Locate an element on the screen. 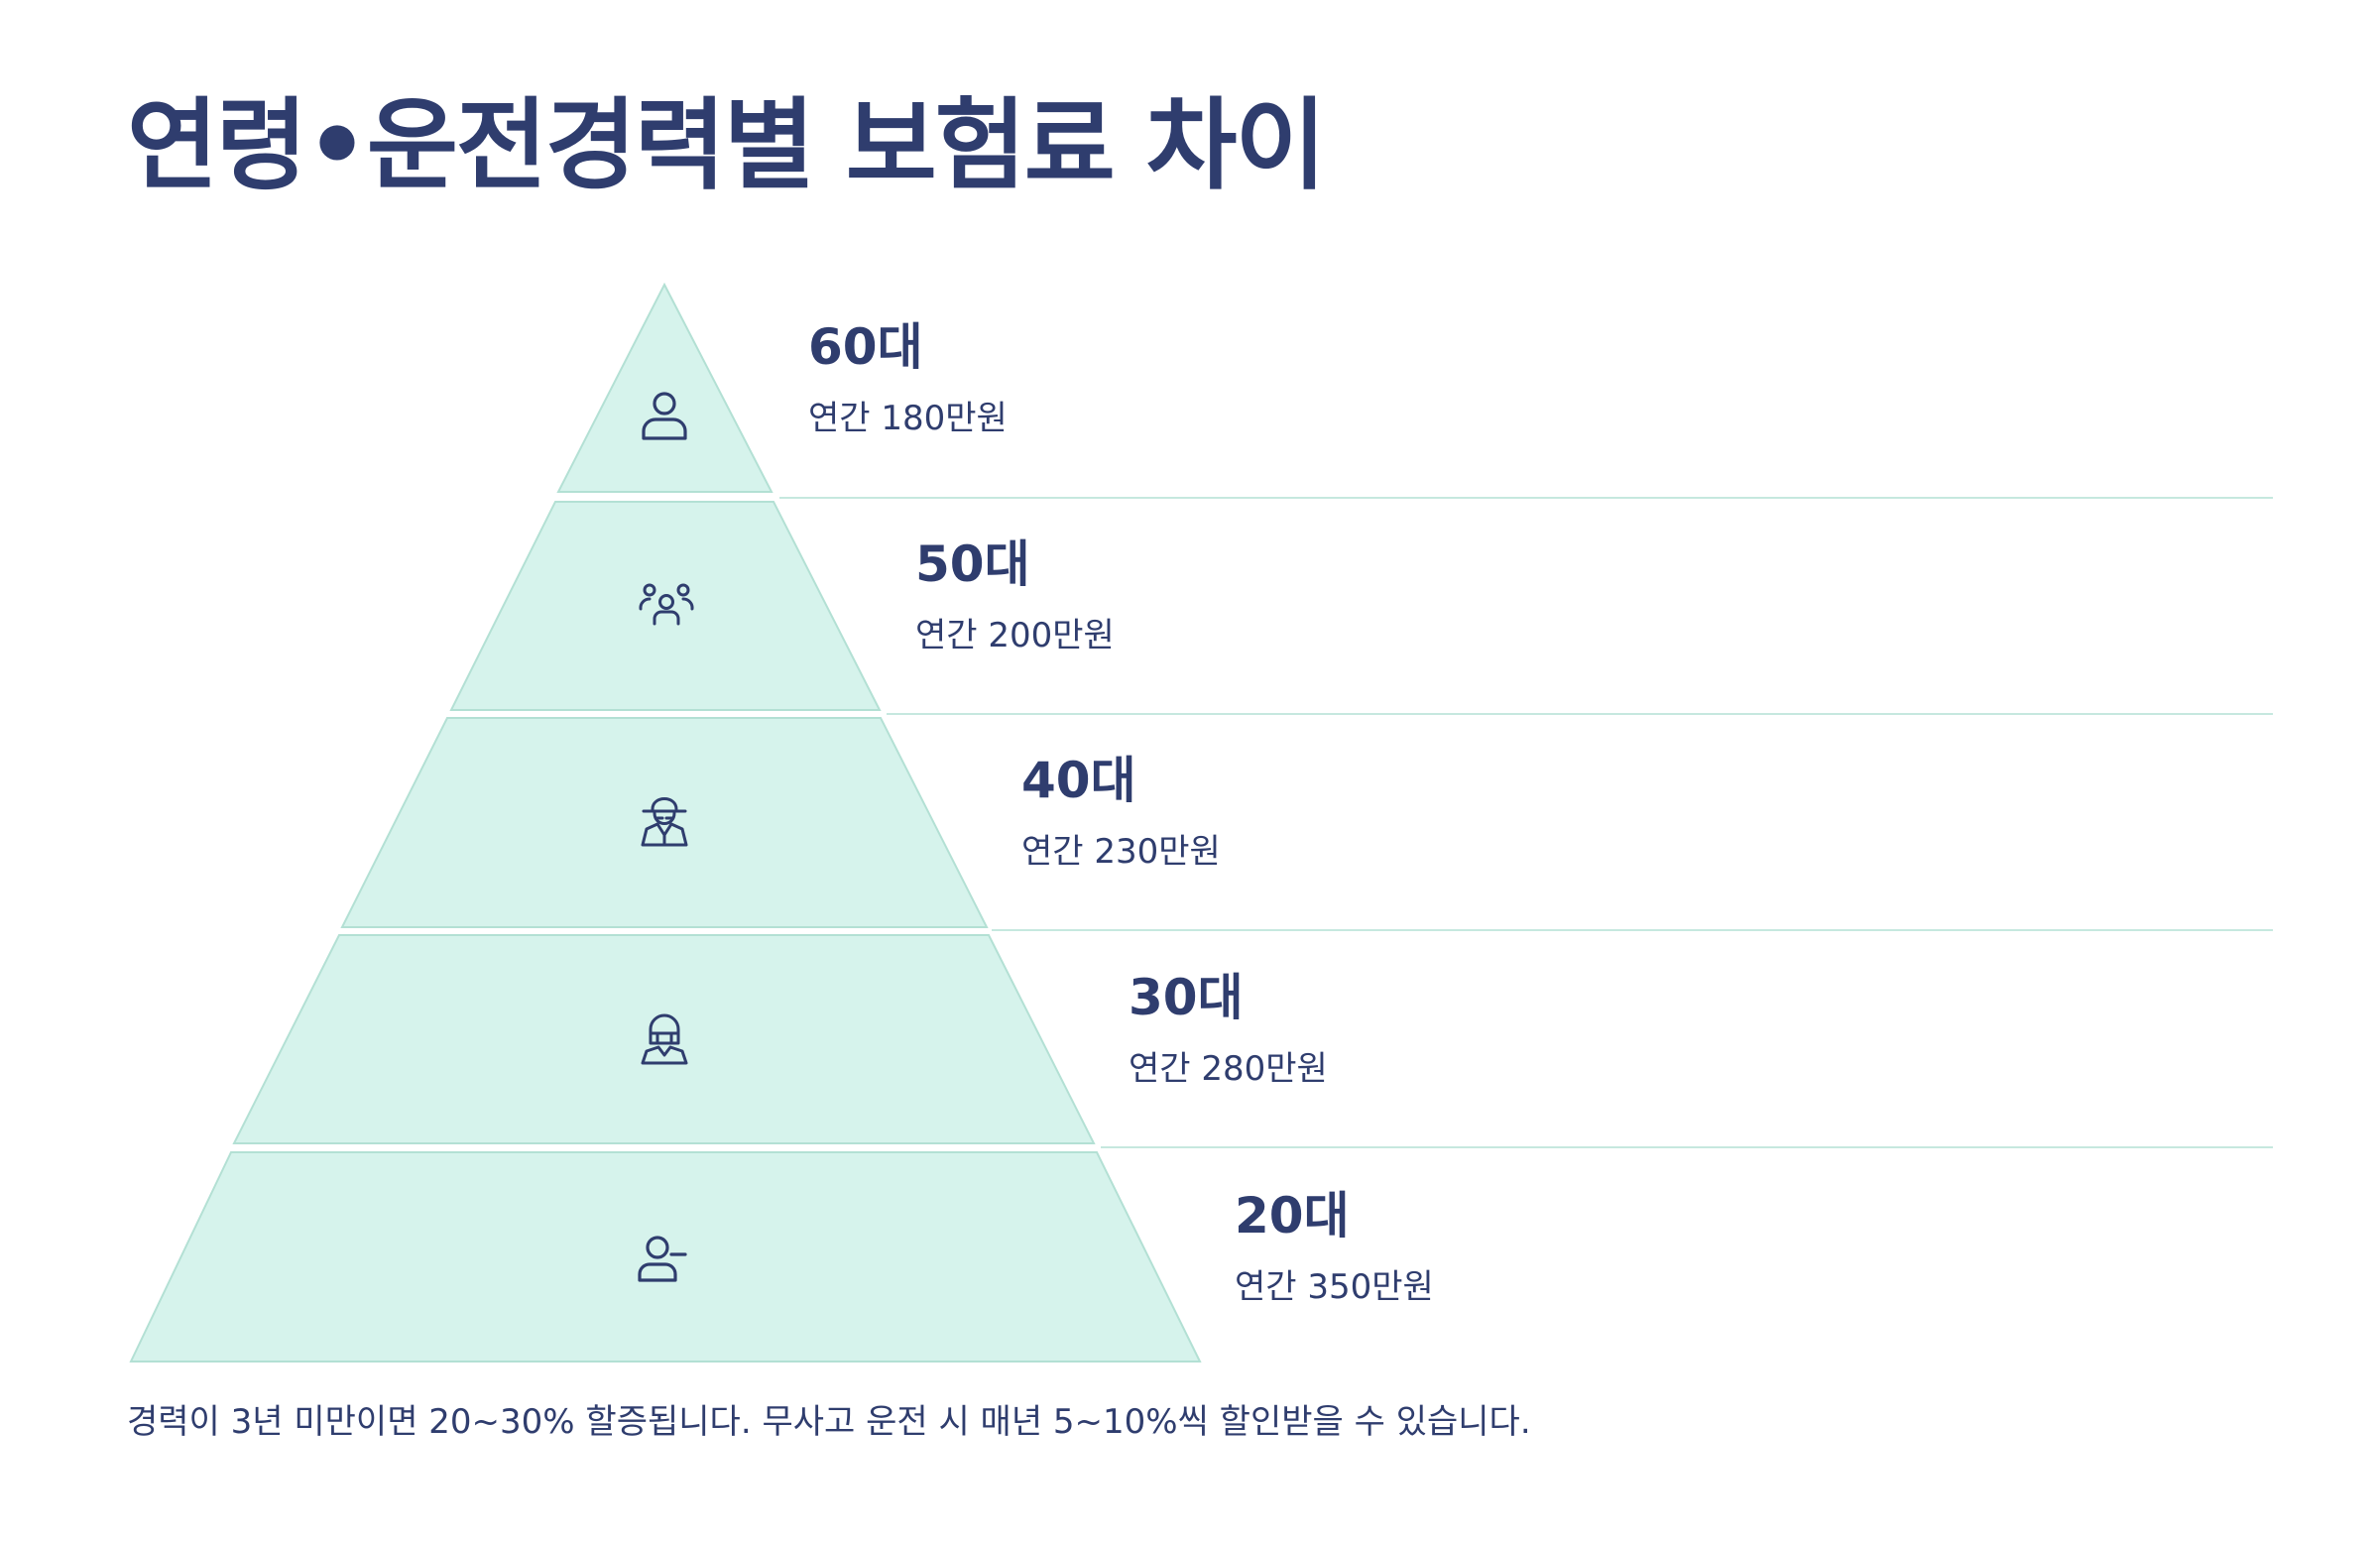  tier-age: 50대 is located at coordinates (972, 564).